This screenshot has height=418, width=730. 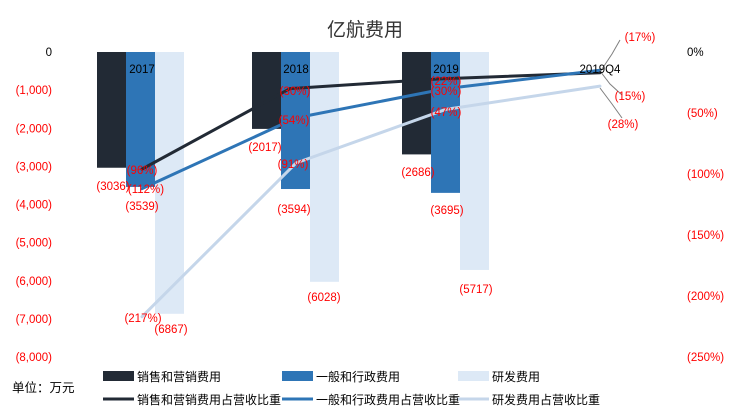 What do you see at coordinates (142, 319) in the screenshot?
I see `line-label-series-2-cat-0: (217%)` at bounding box center [142, 319].